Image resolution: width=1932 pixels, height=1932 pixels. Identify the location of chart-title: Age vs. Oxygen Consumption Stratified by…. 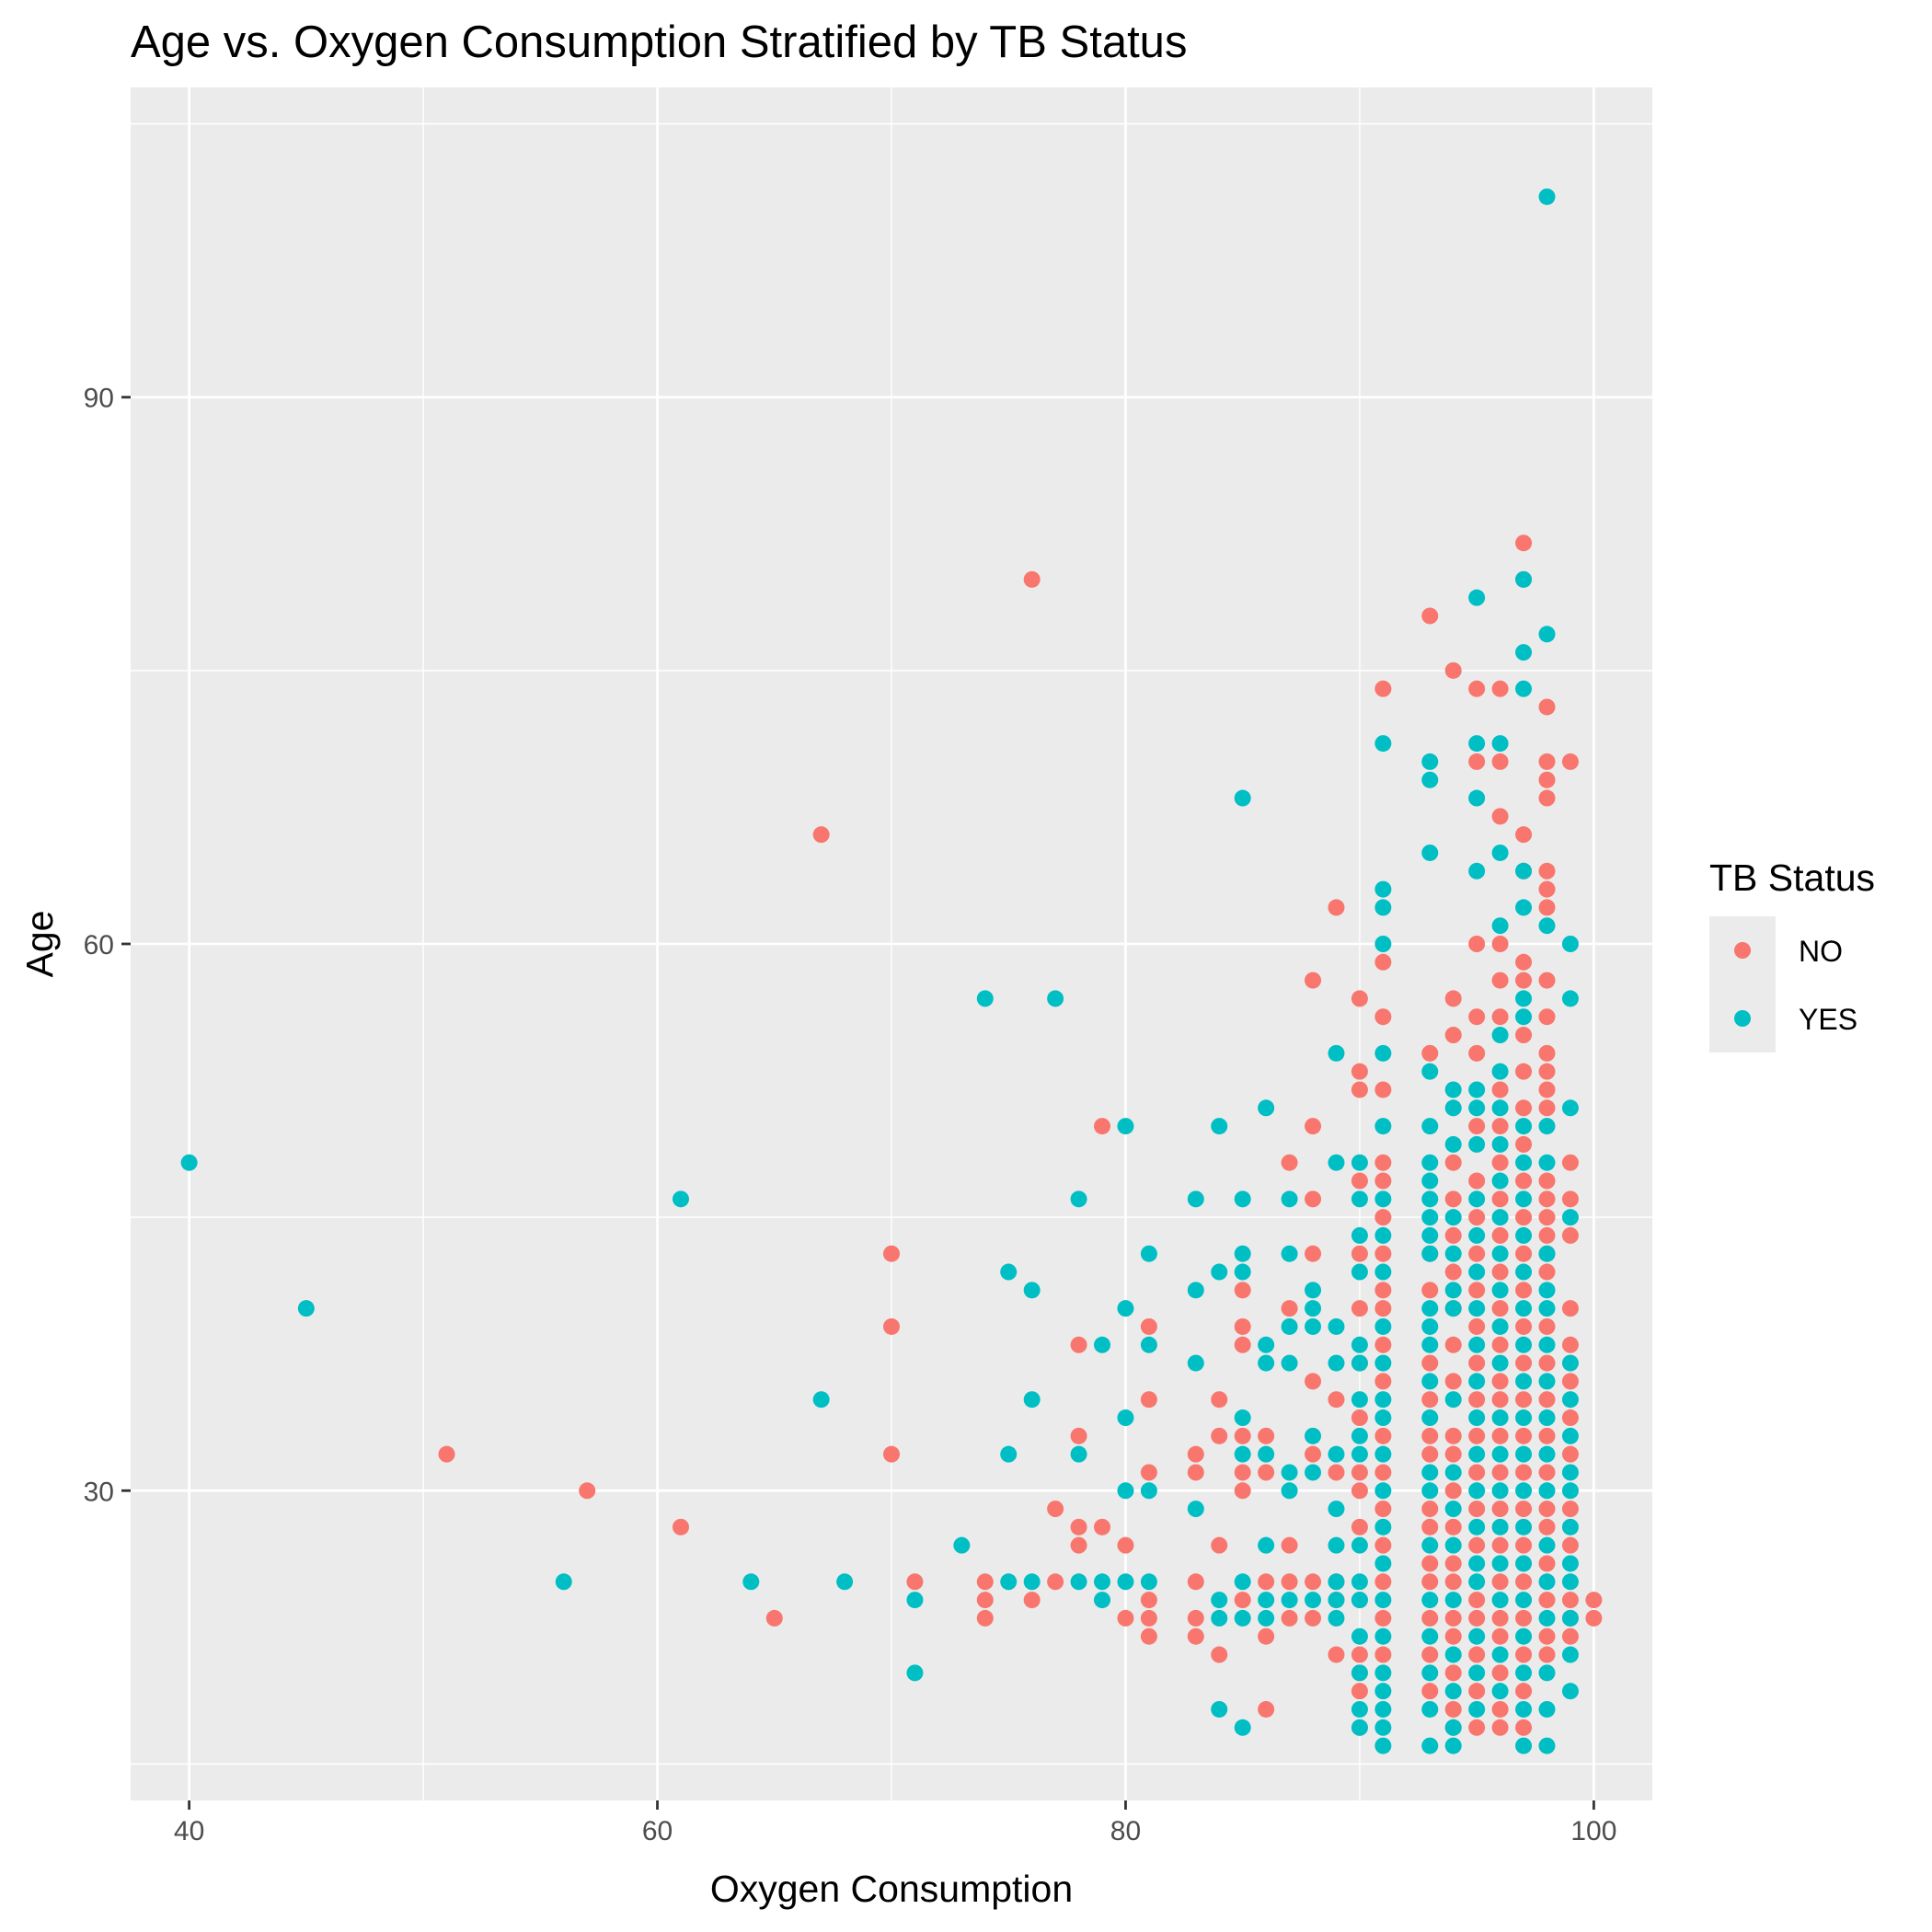
(659, 42).